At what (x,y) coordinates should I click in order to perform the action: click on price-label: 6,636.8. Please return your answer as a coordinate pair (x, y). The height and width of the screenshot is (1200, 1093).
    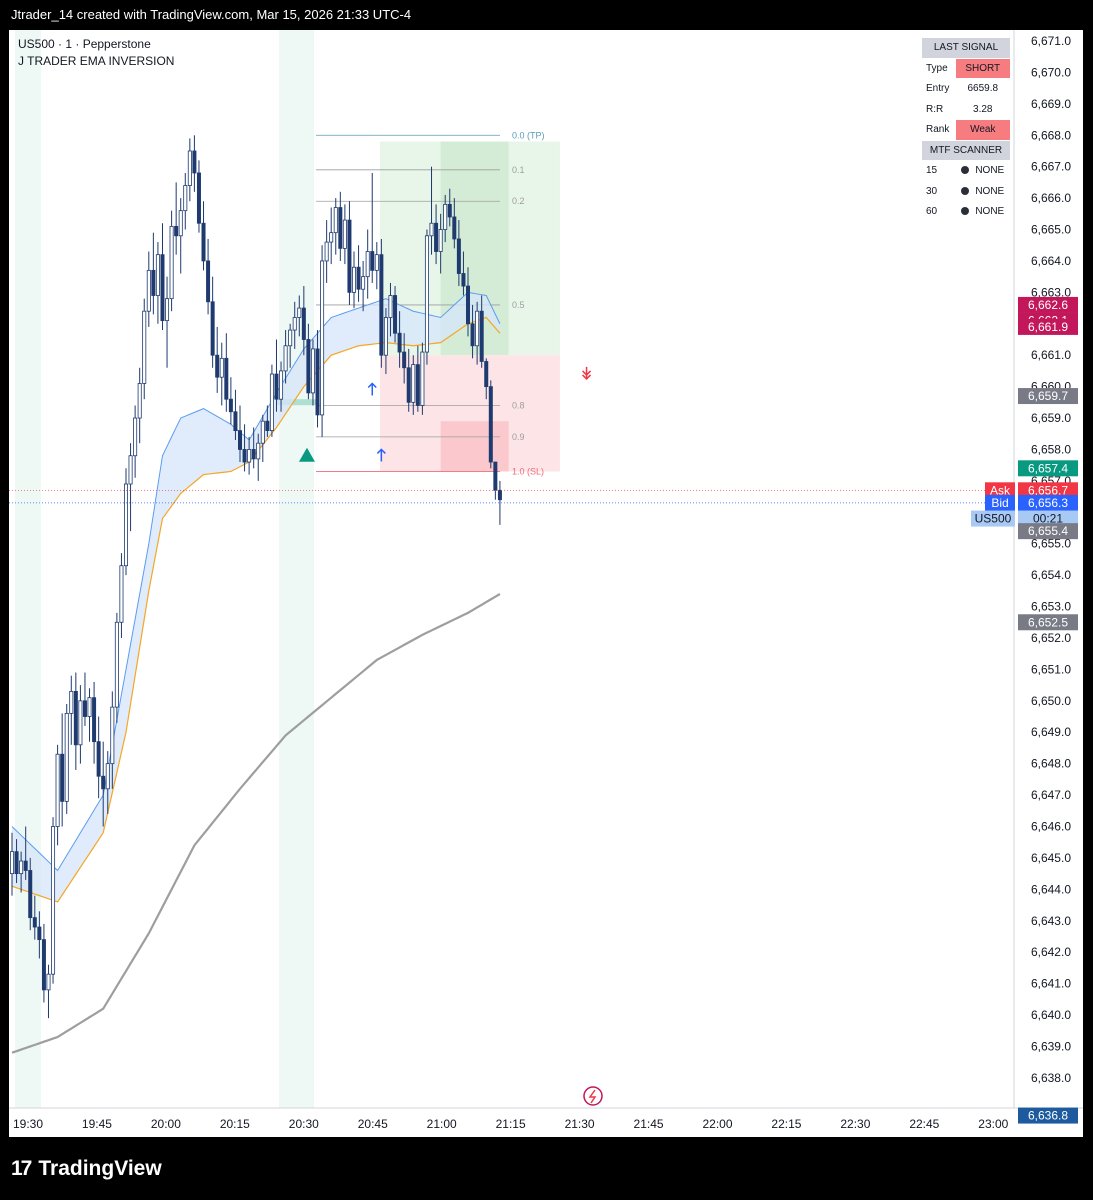
    Looking at the image, I should click on (1048, 1115).